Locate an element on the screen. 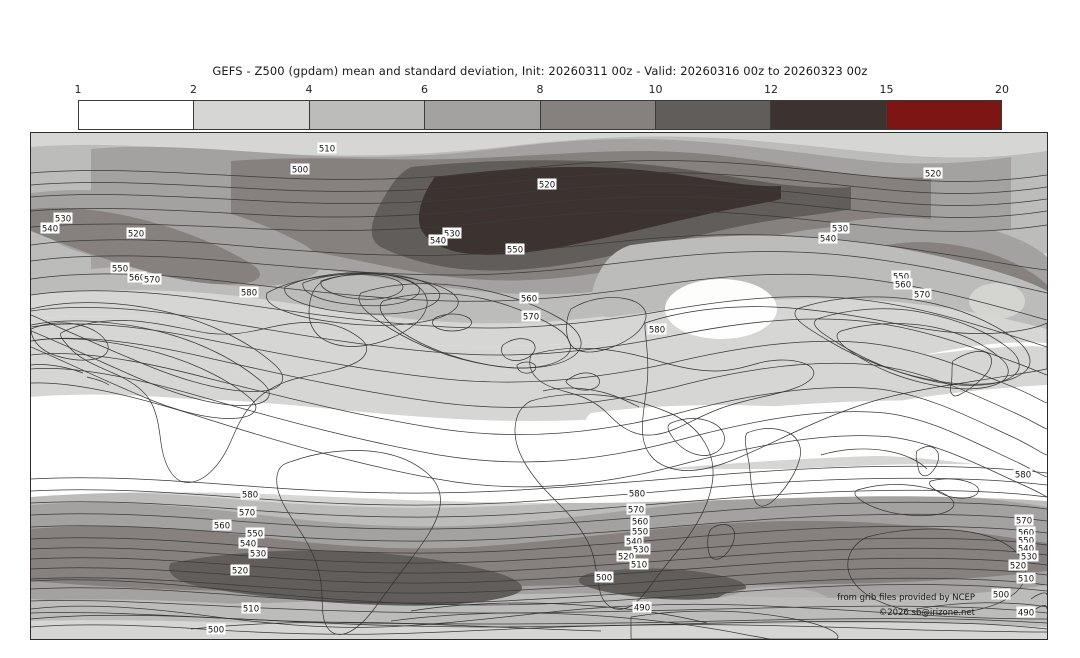  colorbar-tick-10: 10 is located at coordinates (655, 89).